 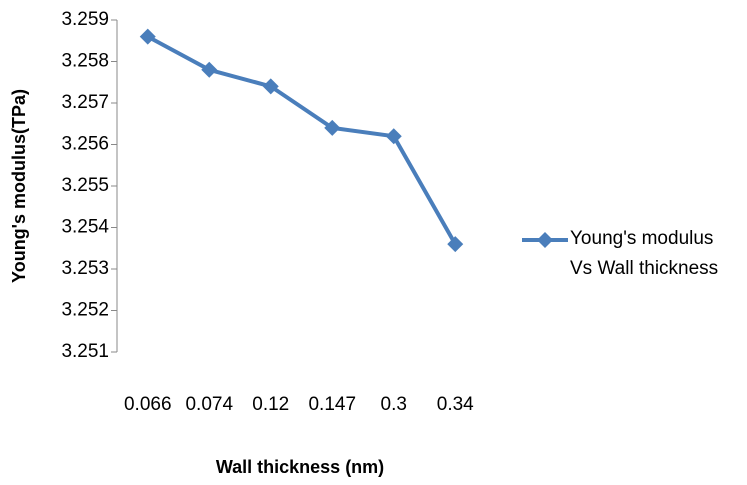 What do you see at coordinates (85, 185) in the screenshot?
I see `y-tick-label: 3.255` at bounding box center [85, 185].